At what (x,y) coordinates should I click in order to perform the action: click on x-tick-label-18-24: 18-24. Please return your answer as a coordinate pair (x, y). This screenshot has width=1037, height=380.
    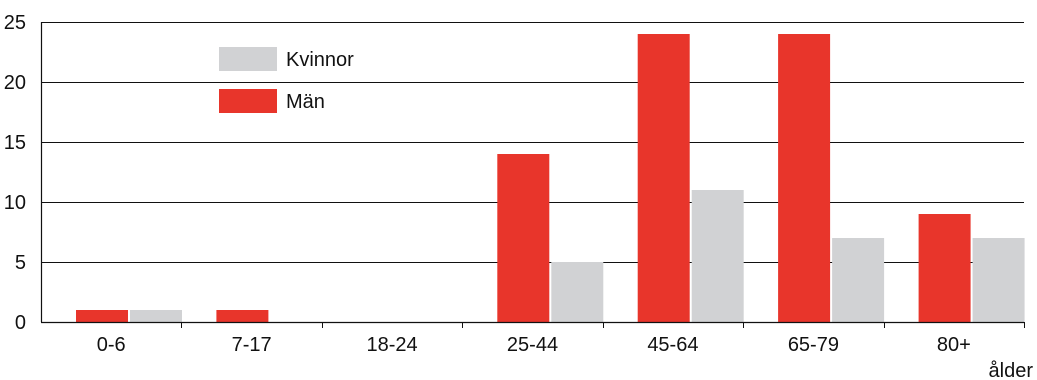
    Looking at the image, I should click on (392, 345).